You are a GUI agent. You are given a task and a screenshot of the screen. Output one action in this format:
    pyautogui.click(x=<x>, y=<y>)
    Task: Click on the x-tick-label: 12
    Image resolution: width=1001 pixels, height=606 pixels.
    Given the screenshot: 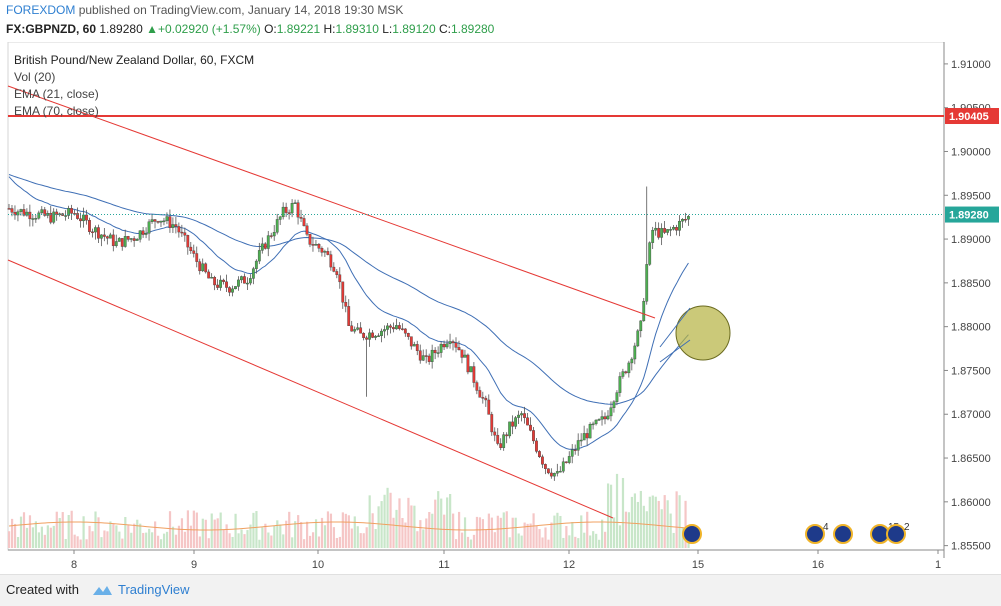 What is the action you would take?
    pyautogui.click(x=569, y=565)
    